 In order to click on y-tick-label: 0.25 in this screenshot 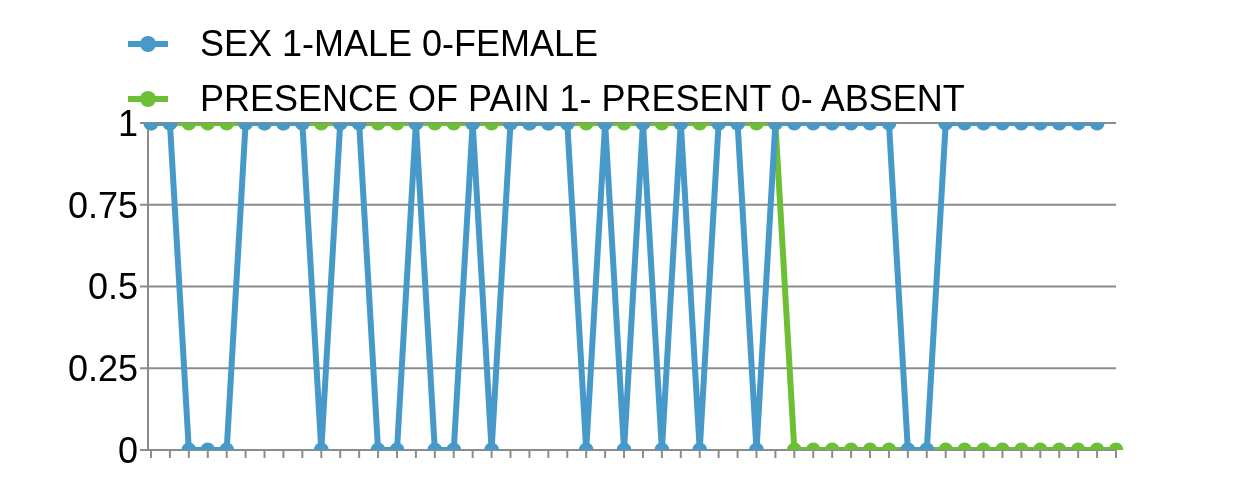, I will do `click(102, 369)`.